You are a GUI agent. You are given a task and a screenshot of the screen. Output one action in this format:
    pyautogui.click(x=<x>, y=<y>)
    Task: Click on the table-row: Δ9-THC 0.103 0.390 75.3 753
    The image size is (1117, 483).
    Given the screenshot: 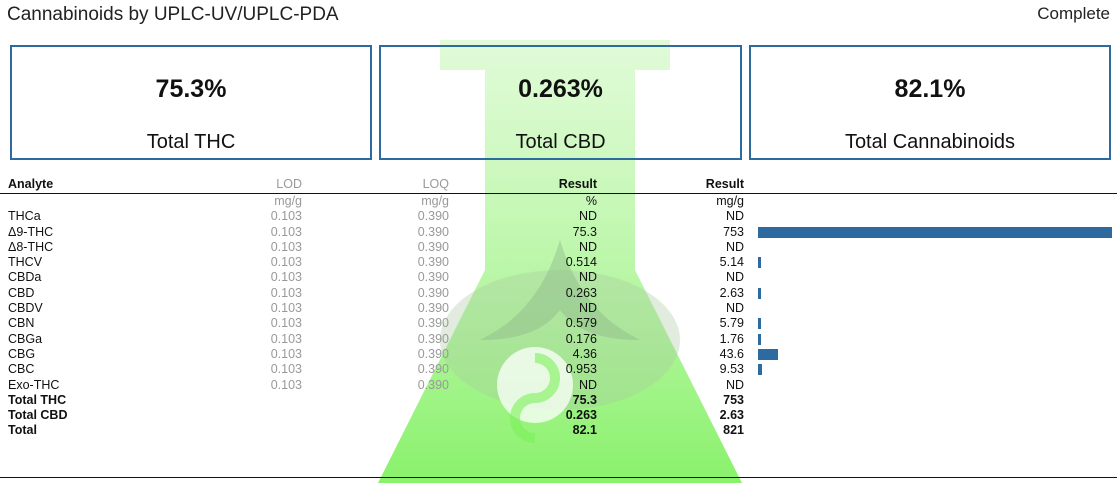 What is the action you would take?
    pyautogui.click(x=558, y=232)
    